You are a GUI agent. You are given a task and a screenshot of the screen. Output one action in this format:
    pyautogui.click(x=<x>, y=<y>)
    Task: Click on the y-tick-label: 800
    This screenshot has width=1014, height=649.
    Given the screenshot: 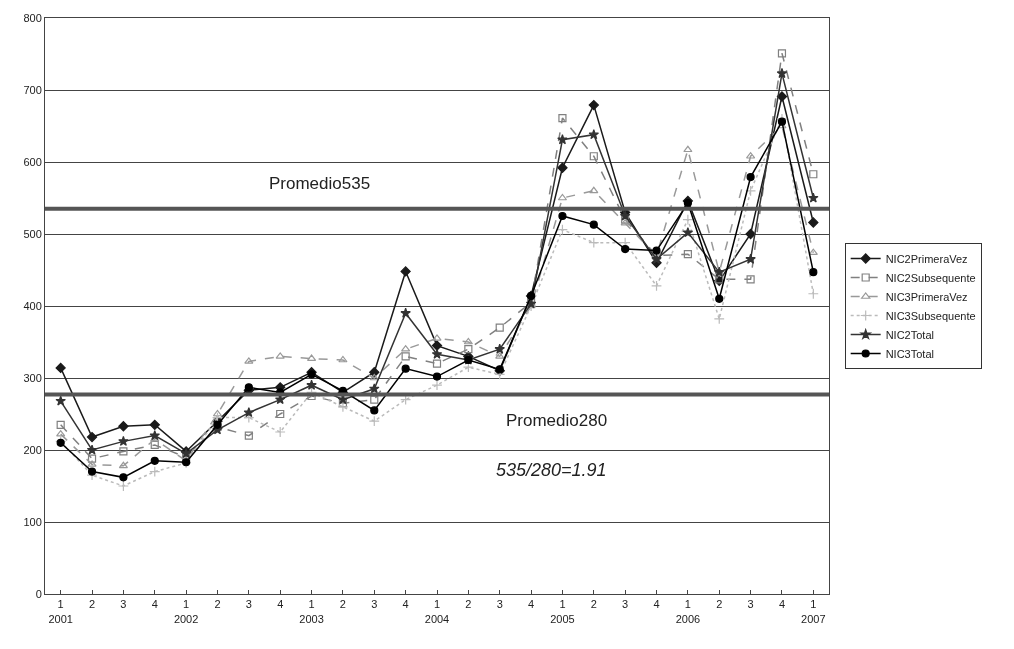 What is the action you would take?
    pyautogui.click(x=32, y=17)
    